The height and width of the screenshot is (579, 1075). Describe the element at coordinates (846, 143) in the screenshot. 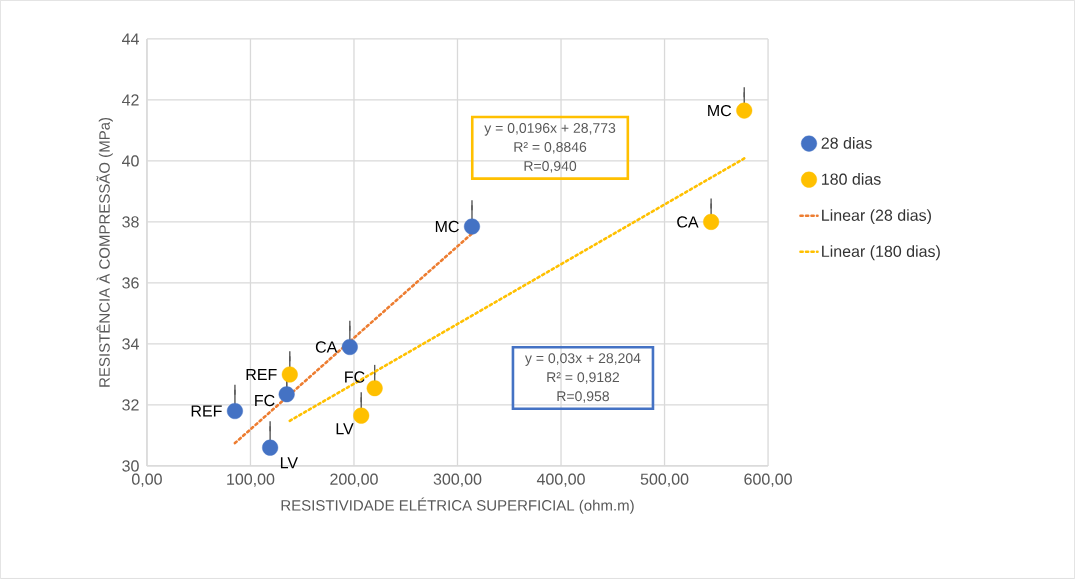

I see `legend-label: 28 dias` at that location.